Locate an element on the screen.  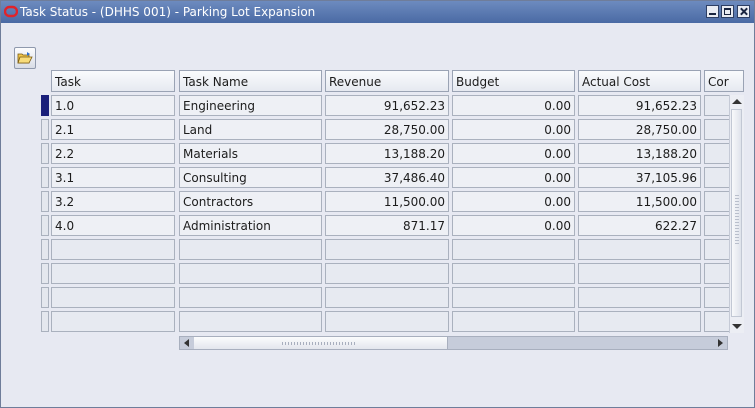
column-header-cost-partial: Cor is located at coordinates (724, 81).